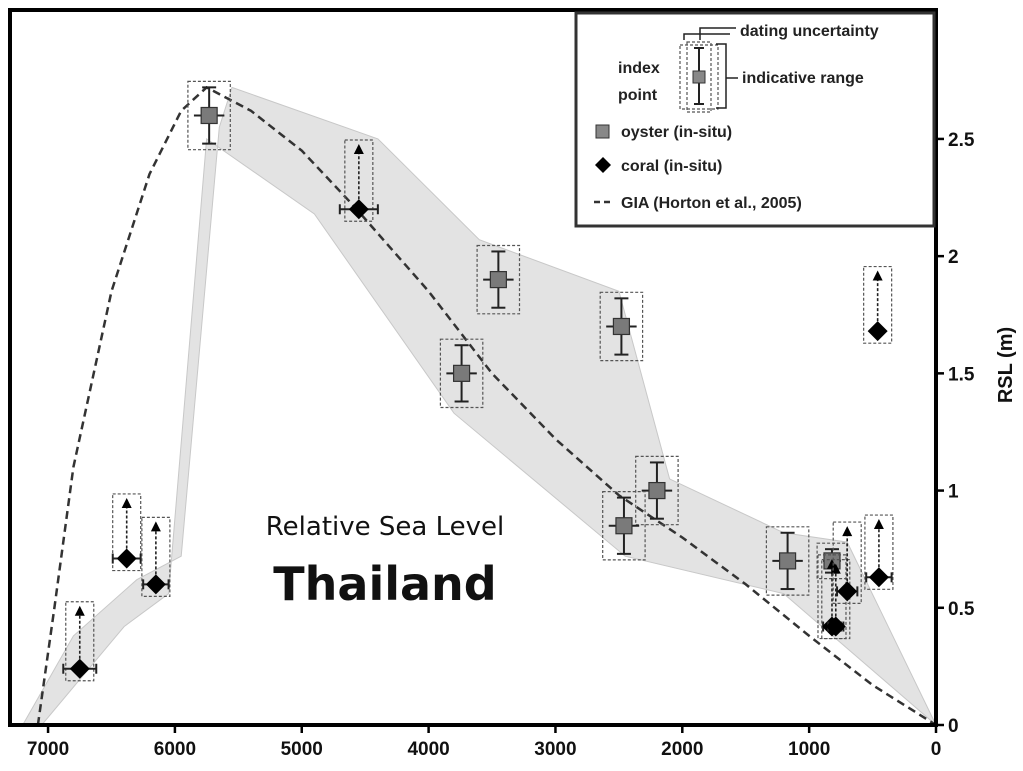 The height and width of the screenshot is (771, 1023). What do you see at coordinates (428, 749) in the screenshot?
I see `x-tick-label-3: 4000` at bounding box center [428, 749].